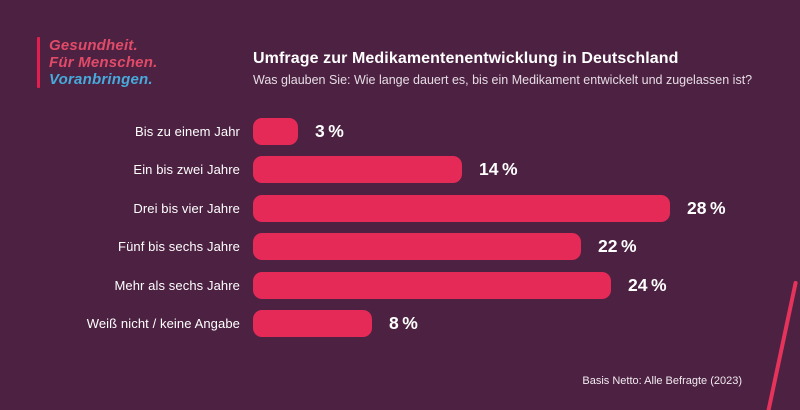 This screenshot has height=410, width=800. I want to click on source-note: Basis Netto: Alle Befragte (2023), so click(662, 381).